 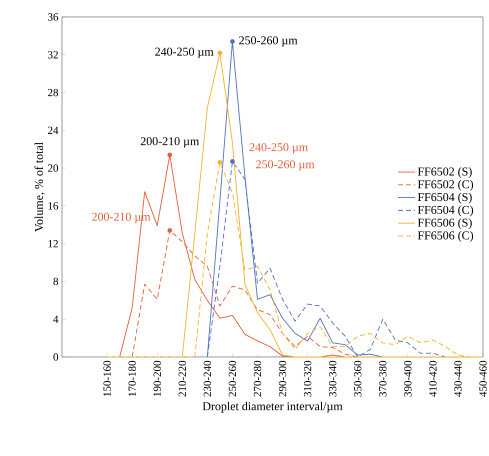 I want to click on legend-label: FF6506 (C), so click(x=446, y=236).